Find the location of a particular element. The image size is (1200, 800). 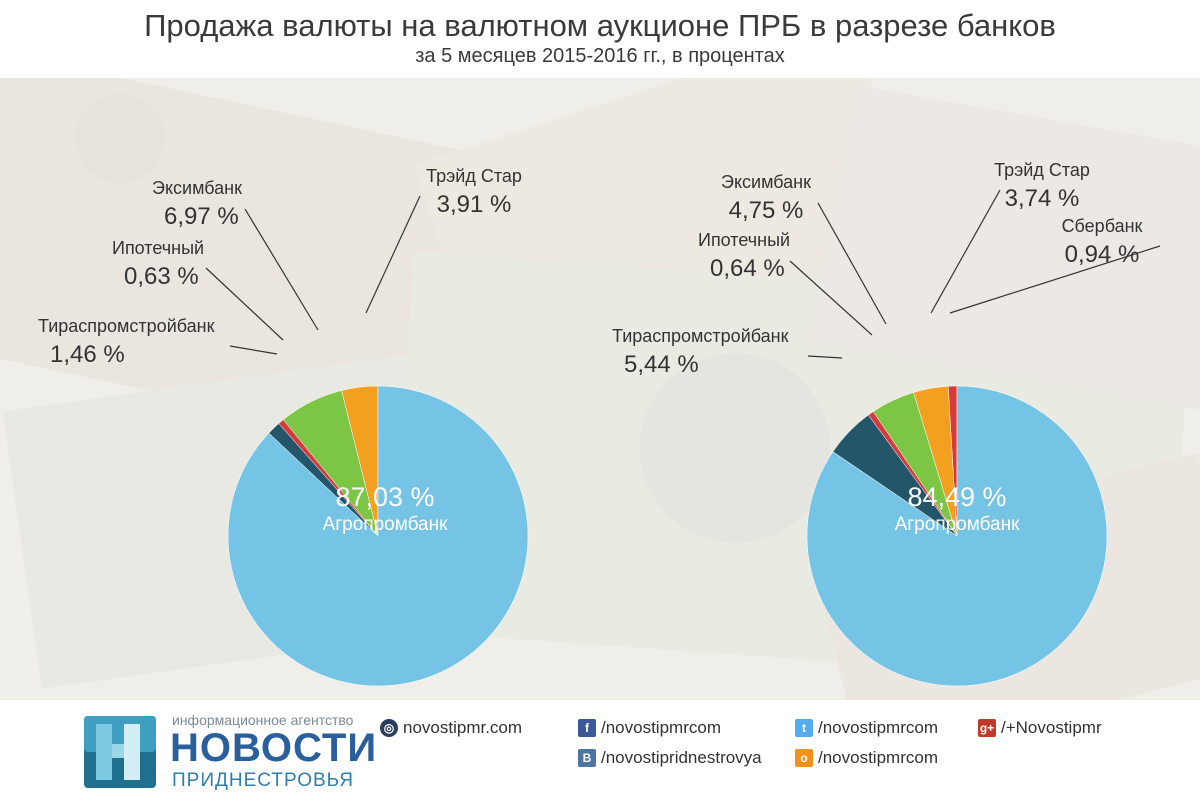

site-link-label: novostipmr.com is located at coordinates (463, 727).